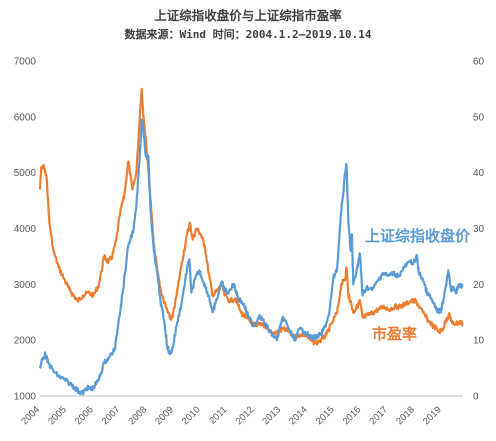 This screenshot has width=496, height=441. What do you see at coordinates (479, 285) in the screenshot?
I see `y-right-tick-label: 20` at bounding box center [479, 285].